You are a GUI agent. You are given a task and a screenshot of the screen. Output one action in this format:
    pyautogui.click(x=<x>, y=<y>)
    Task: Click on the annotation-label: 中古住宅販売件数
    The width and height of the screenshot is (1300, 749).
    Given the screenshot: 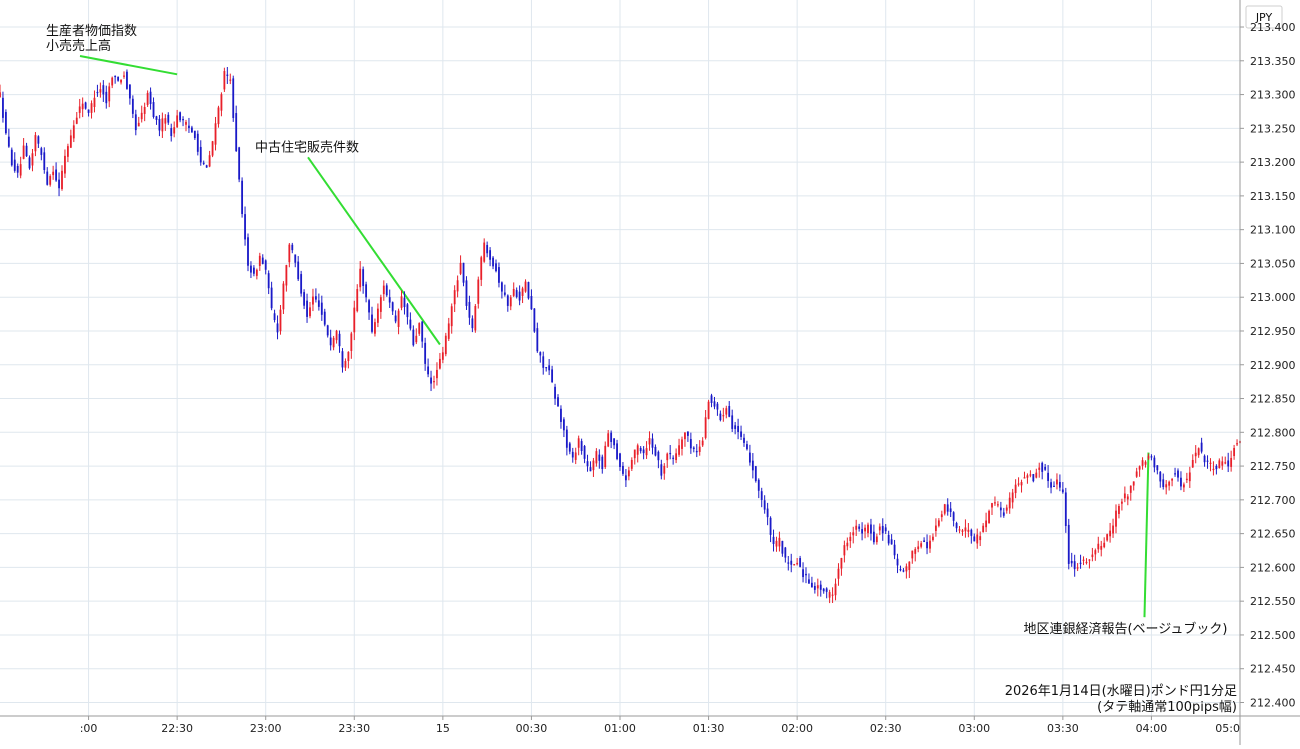 What is the action you would take?
    pyautogui.click(x=307, y=147)
    